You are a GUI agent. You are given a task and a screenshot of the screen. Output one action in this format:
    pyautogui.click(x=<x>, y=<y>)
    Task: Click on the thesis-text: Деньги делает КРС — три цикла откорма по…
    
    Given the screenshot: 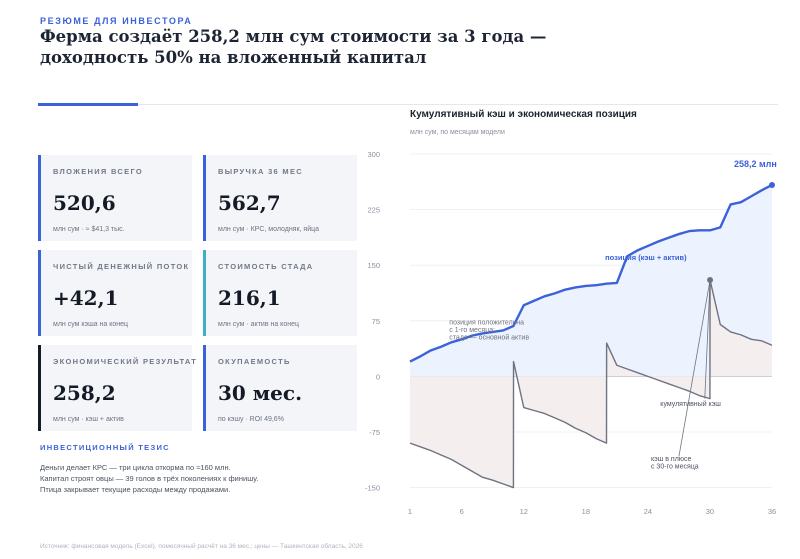 What is the action you would take?
    pyautogui.click(x=200, y=478)
    